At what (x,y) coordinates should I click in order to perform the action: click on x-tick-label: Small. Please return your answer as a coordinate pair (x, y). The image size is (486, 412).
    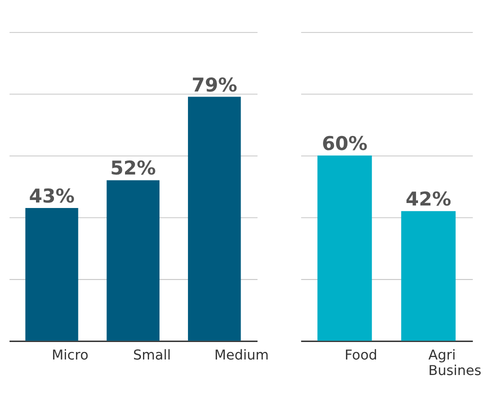
    Looking at the image, I should click on (152, 355).